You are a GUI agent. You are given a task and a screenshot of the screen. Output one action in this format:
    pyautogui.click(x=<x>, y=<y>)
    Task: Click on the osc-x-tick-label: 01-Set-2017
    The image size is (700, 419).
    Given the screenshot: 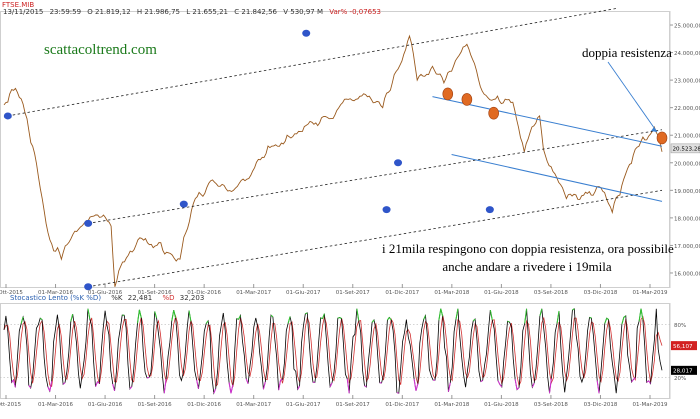 What is the action you would take?
    pyautogui.click(x=353, y=405)
    